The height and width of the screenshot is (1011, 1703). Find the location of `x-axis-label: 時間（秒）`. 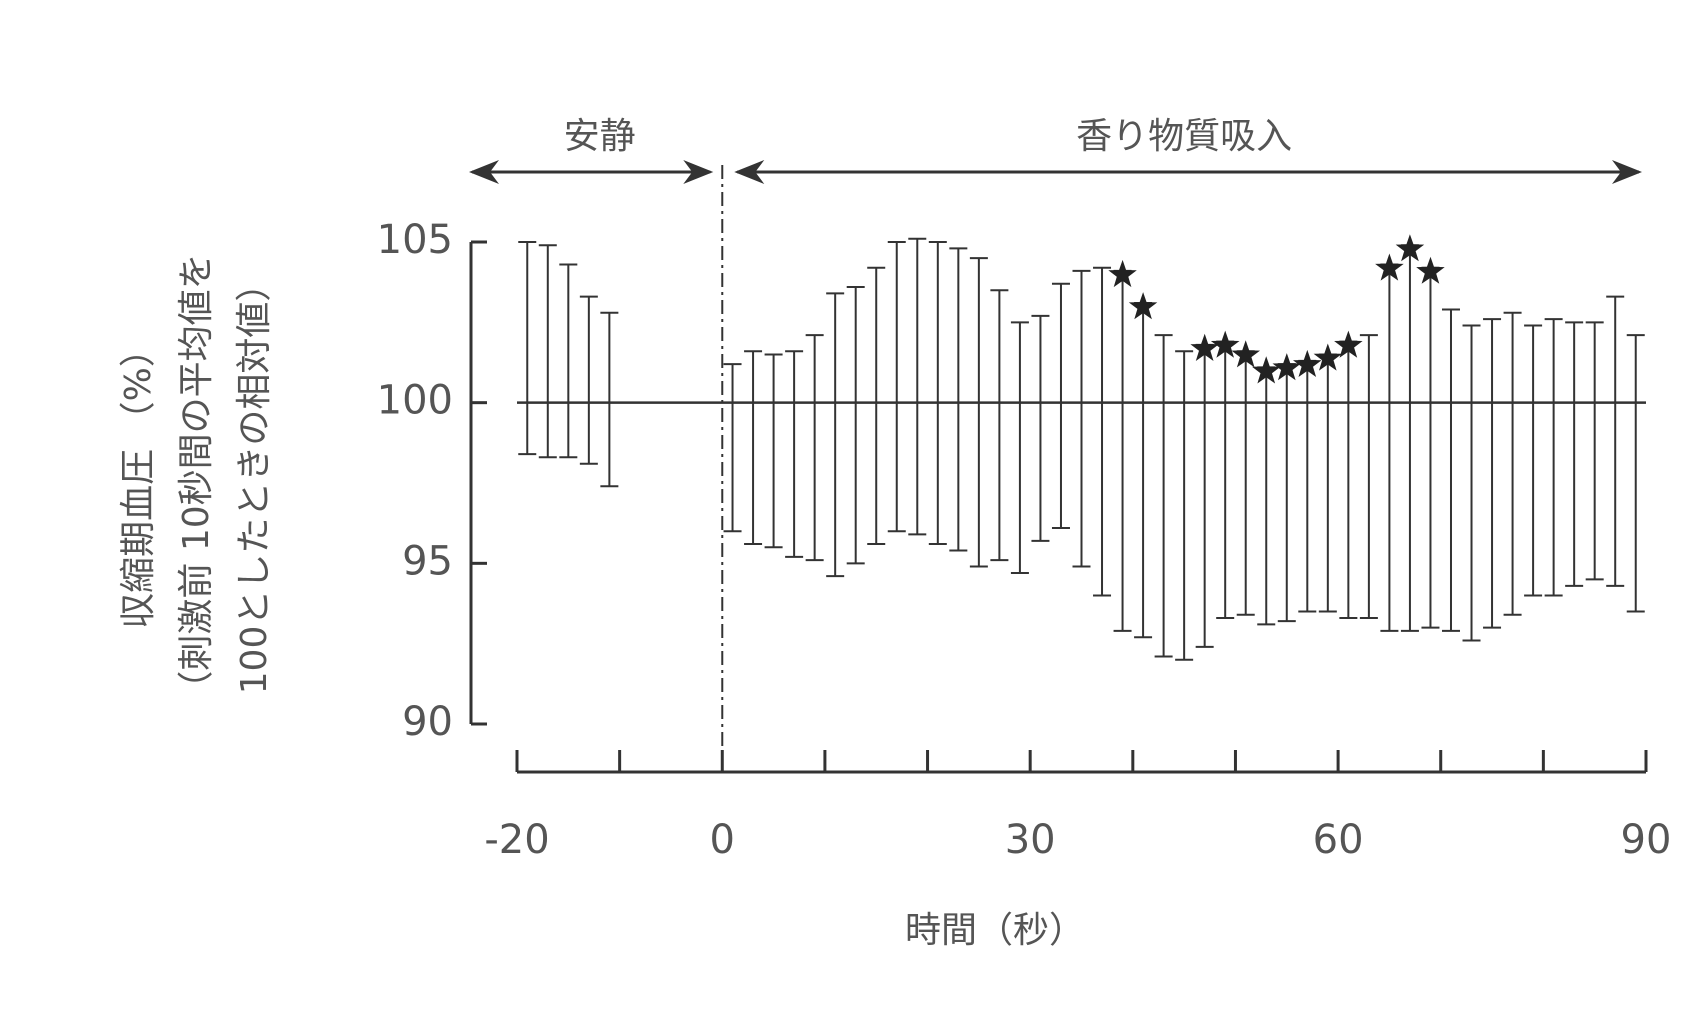

x-axis-label: 時間（秒） is located at coordinates (995, 930).